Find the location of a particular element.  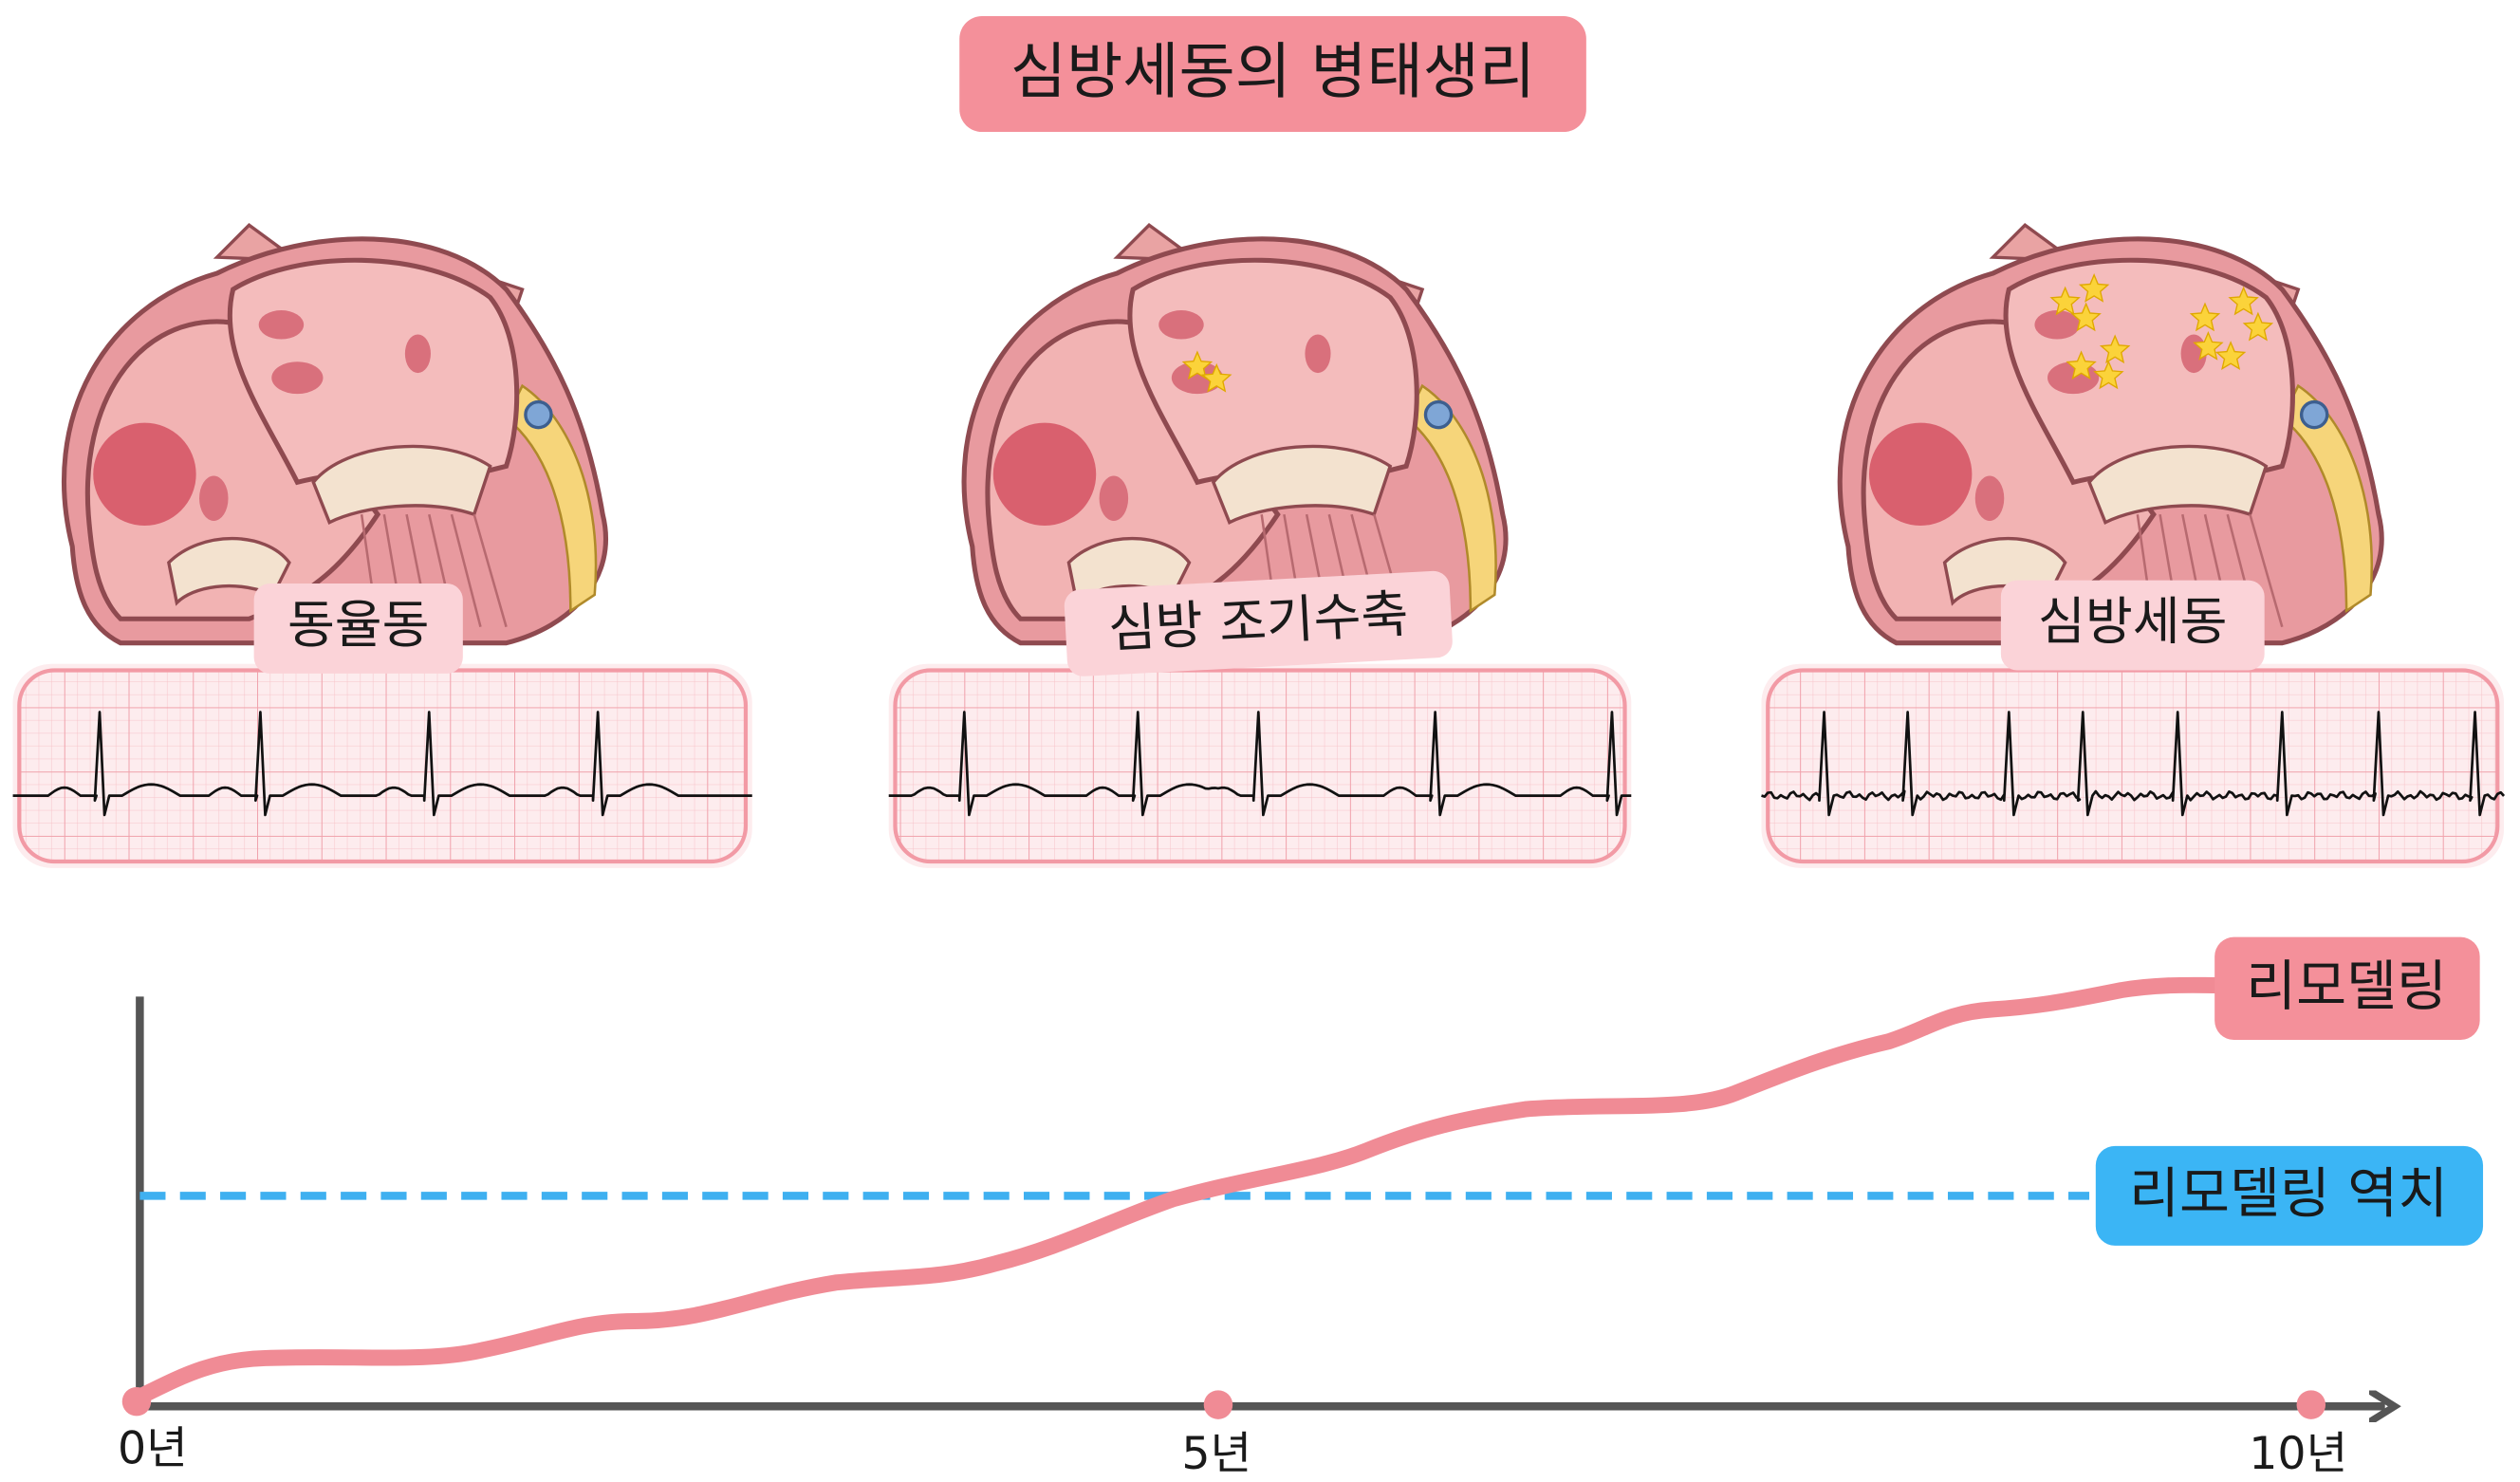

x-label: 10년 is located at coordinates (2298, 1454).